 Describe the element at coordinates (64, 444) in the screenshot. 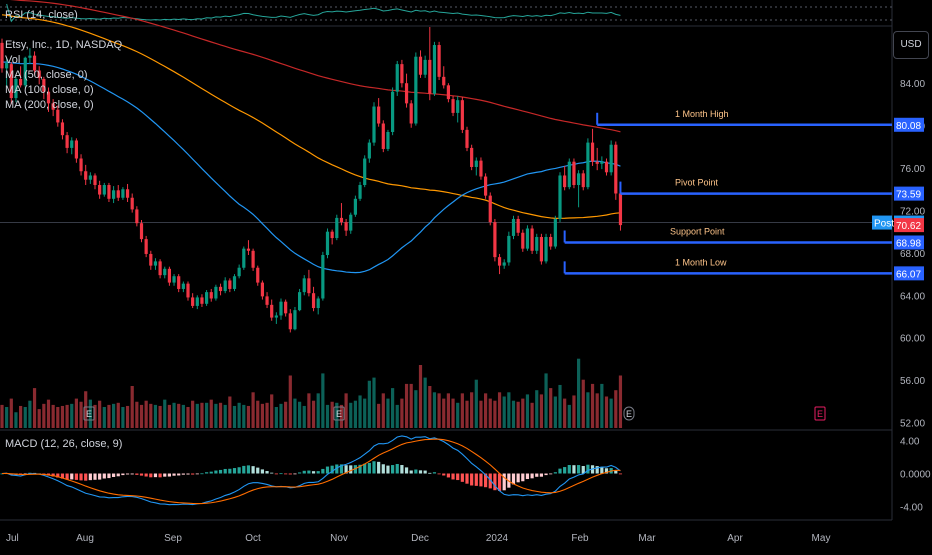

I see `macd-legend: MACD (12, 26, close, 9)` at that location.